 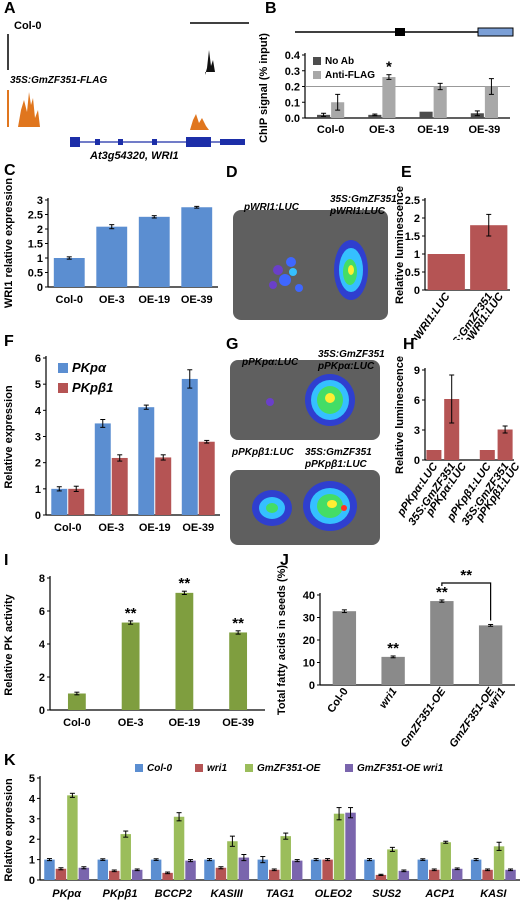 What do you see at coordinates (217, 768) in the screenshot?
I see `legend-label: wri1` at bounding box center [217, 768].